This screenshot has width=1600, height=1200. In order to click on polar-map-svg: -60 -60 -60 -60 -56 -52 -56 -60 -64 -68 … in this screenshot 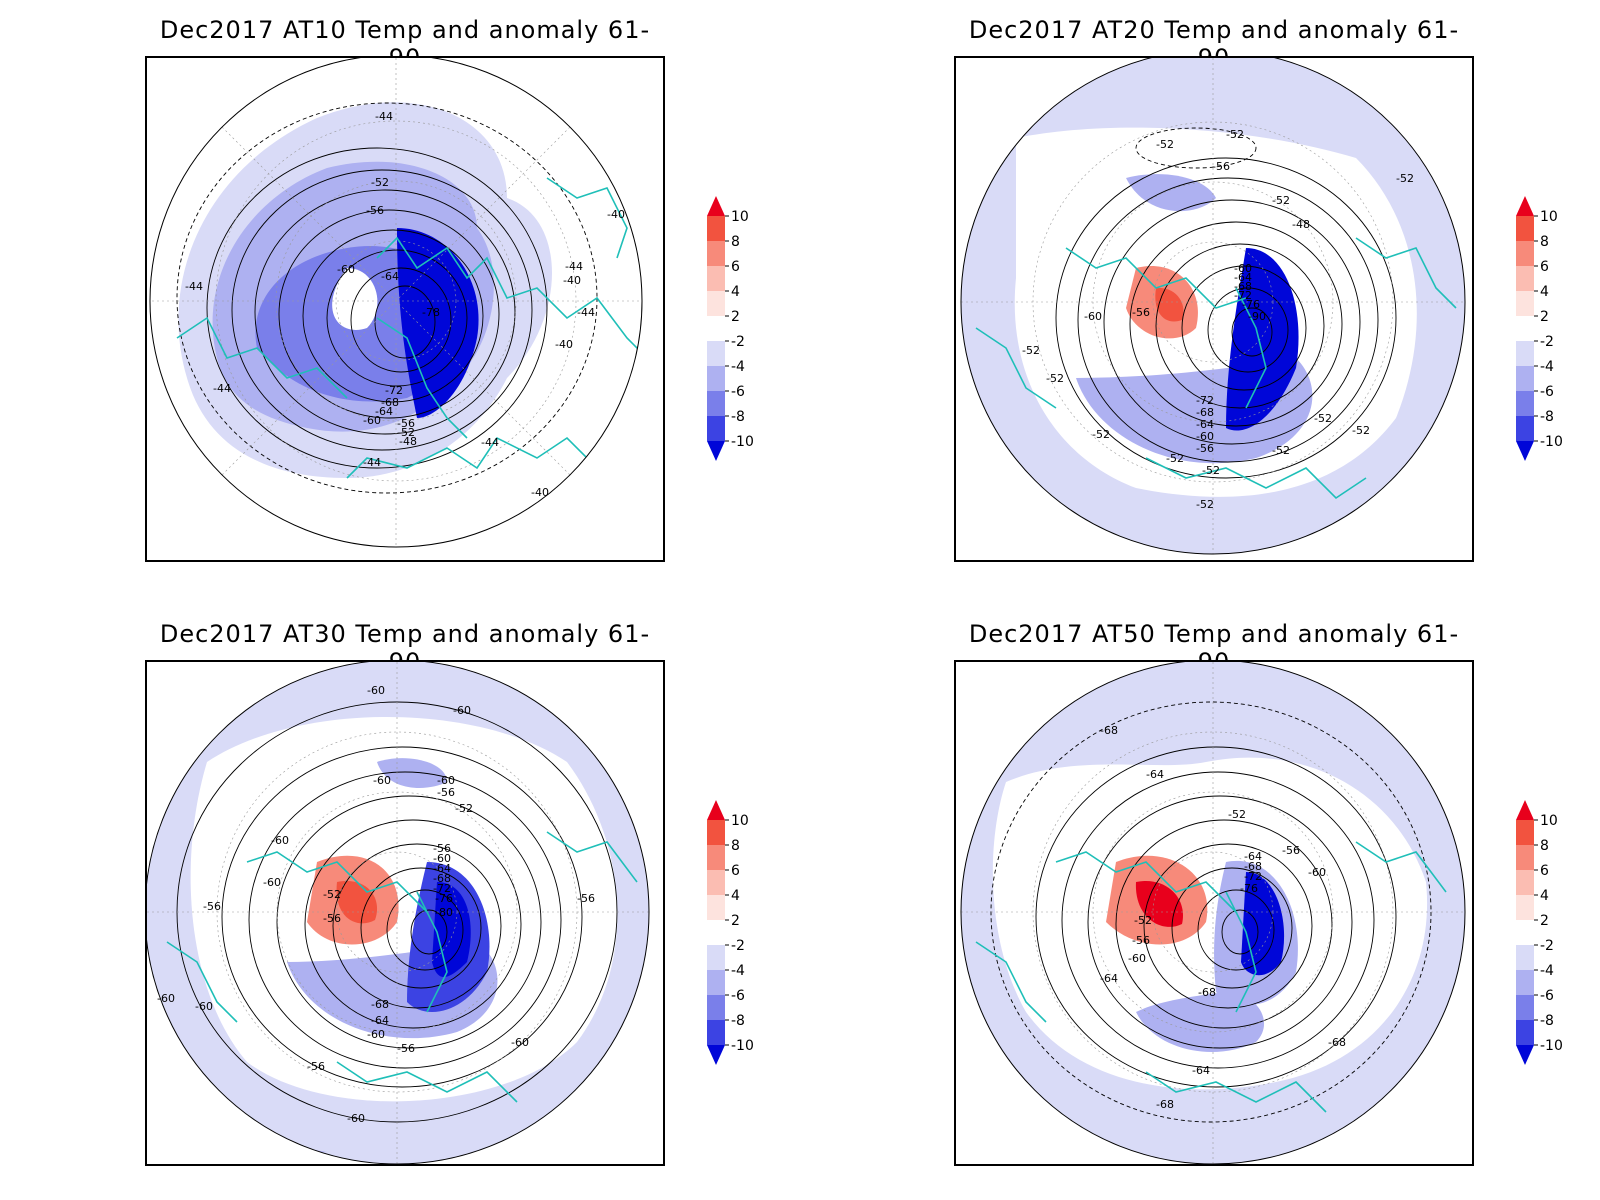, I will do `click(398, 913)`.